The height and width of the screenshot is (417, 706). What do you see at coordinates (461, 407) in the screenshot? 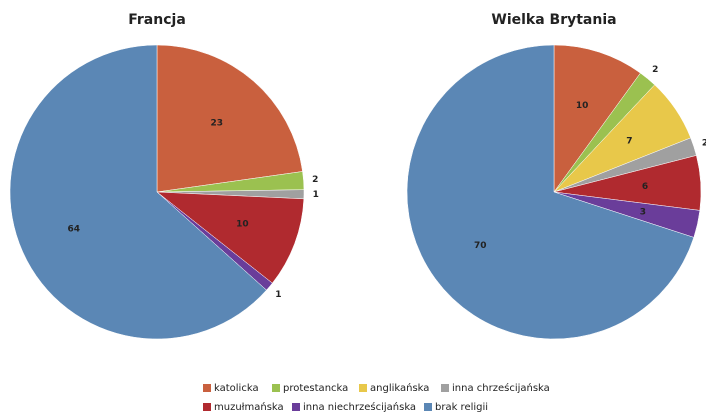
I see `legend-label: brak religii` at bounding box center [461, 407].